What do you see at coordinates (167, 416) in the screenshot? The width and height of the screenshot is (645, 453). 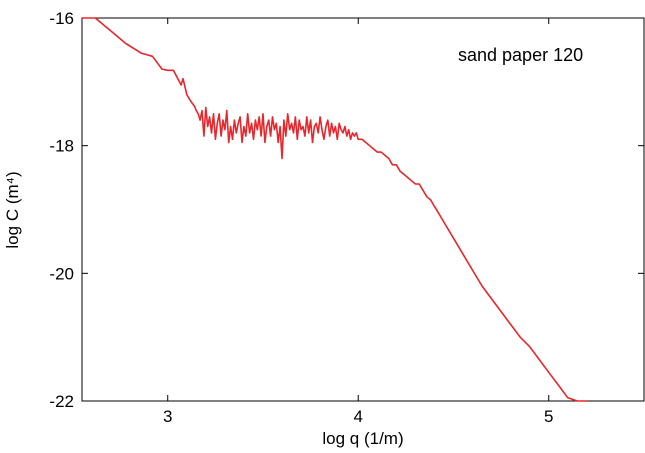 I see `x-tick-label: 3` at bounding box center [167, 416].